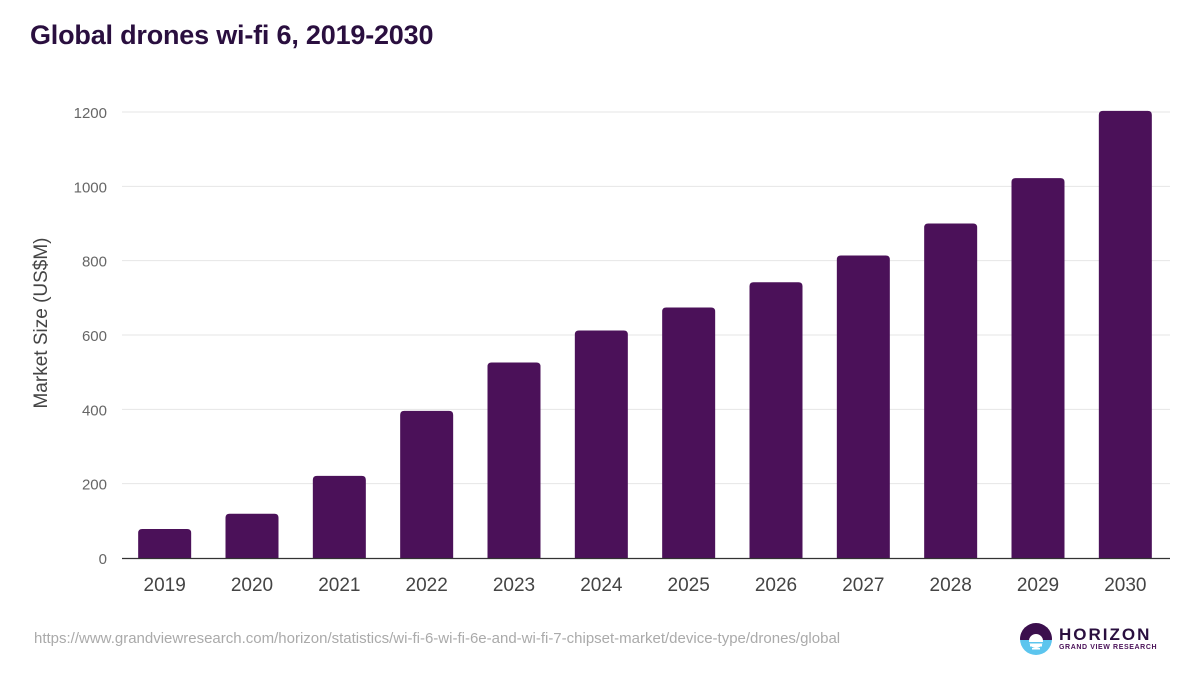  Describe the element at coordinates (514, 460) in the screenshot. I see `bar-2023` at that location.